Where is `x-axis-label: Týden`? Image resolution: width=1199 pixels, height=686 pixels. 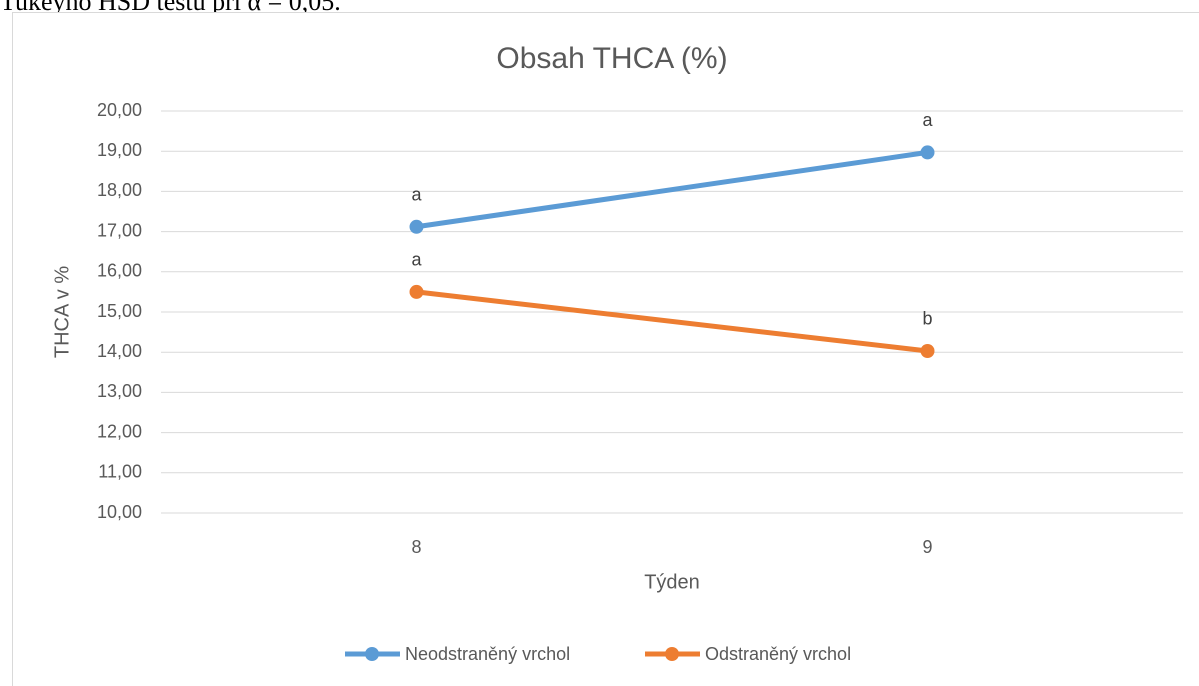 x-axis-label: Týden is located at coordinates (672, 582).